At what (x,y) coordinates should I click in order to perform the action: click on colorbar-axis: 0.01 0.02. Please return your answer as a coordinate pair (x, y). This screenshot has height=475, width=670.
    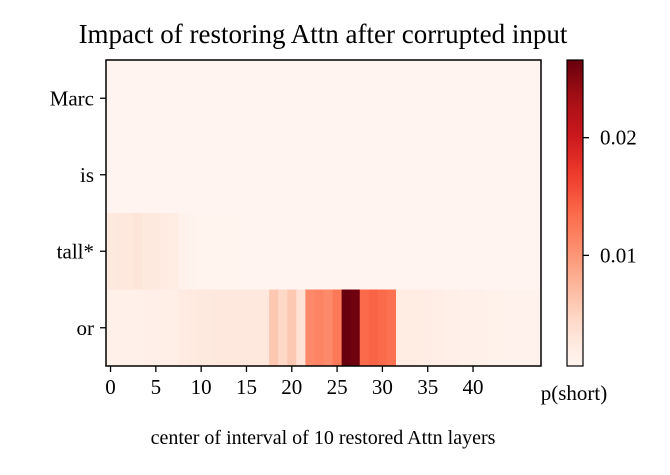
    Looking at the image, I should click on (610, 196).